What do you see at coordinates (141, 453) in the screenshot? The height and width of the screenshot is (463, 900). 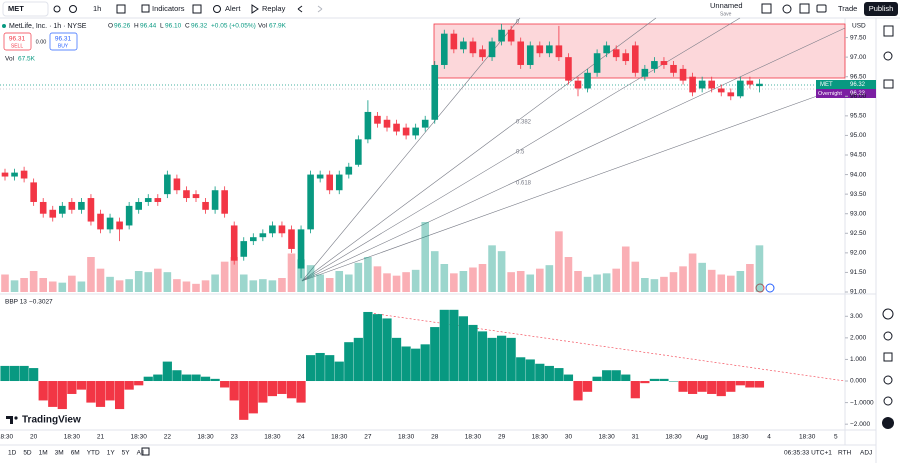 I see `range-button: All` at bounding box center [141, 453].